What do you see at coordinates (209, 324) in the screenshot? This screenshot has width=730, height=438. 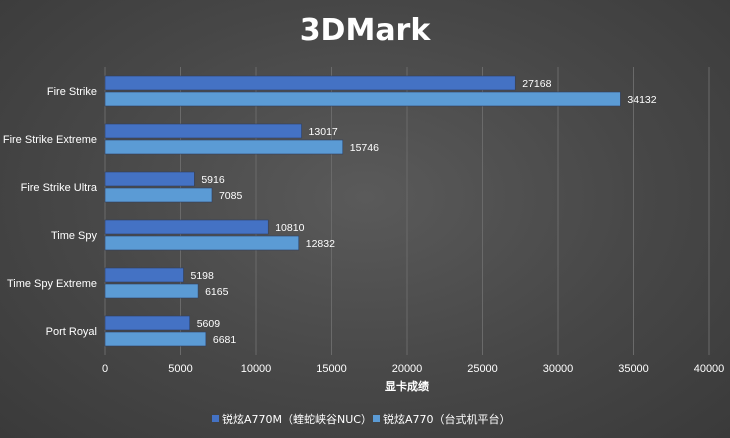 I see `data-label: 5609` at bounding box center [209, 324].